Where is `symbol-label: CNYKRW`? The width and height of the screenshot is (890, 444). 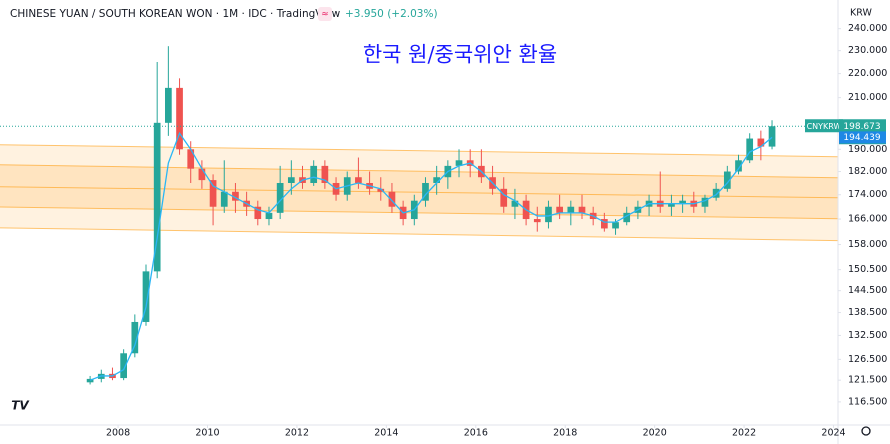
symbol-label: CNYKRW is located at coordinates (824, 126).